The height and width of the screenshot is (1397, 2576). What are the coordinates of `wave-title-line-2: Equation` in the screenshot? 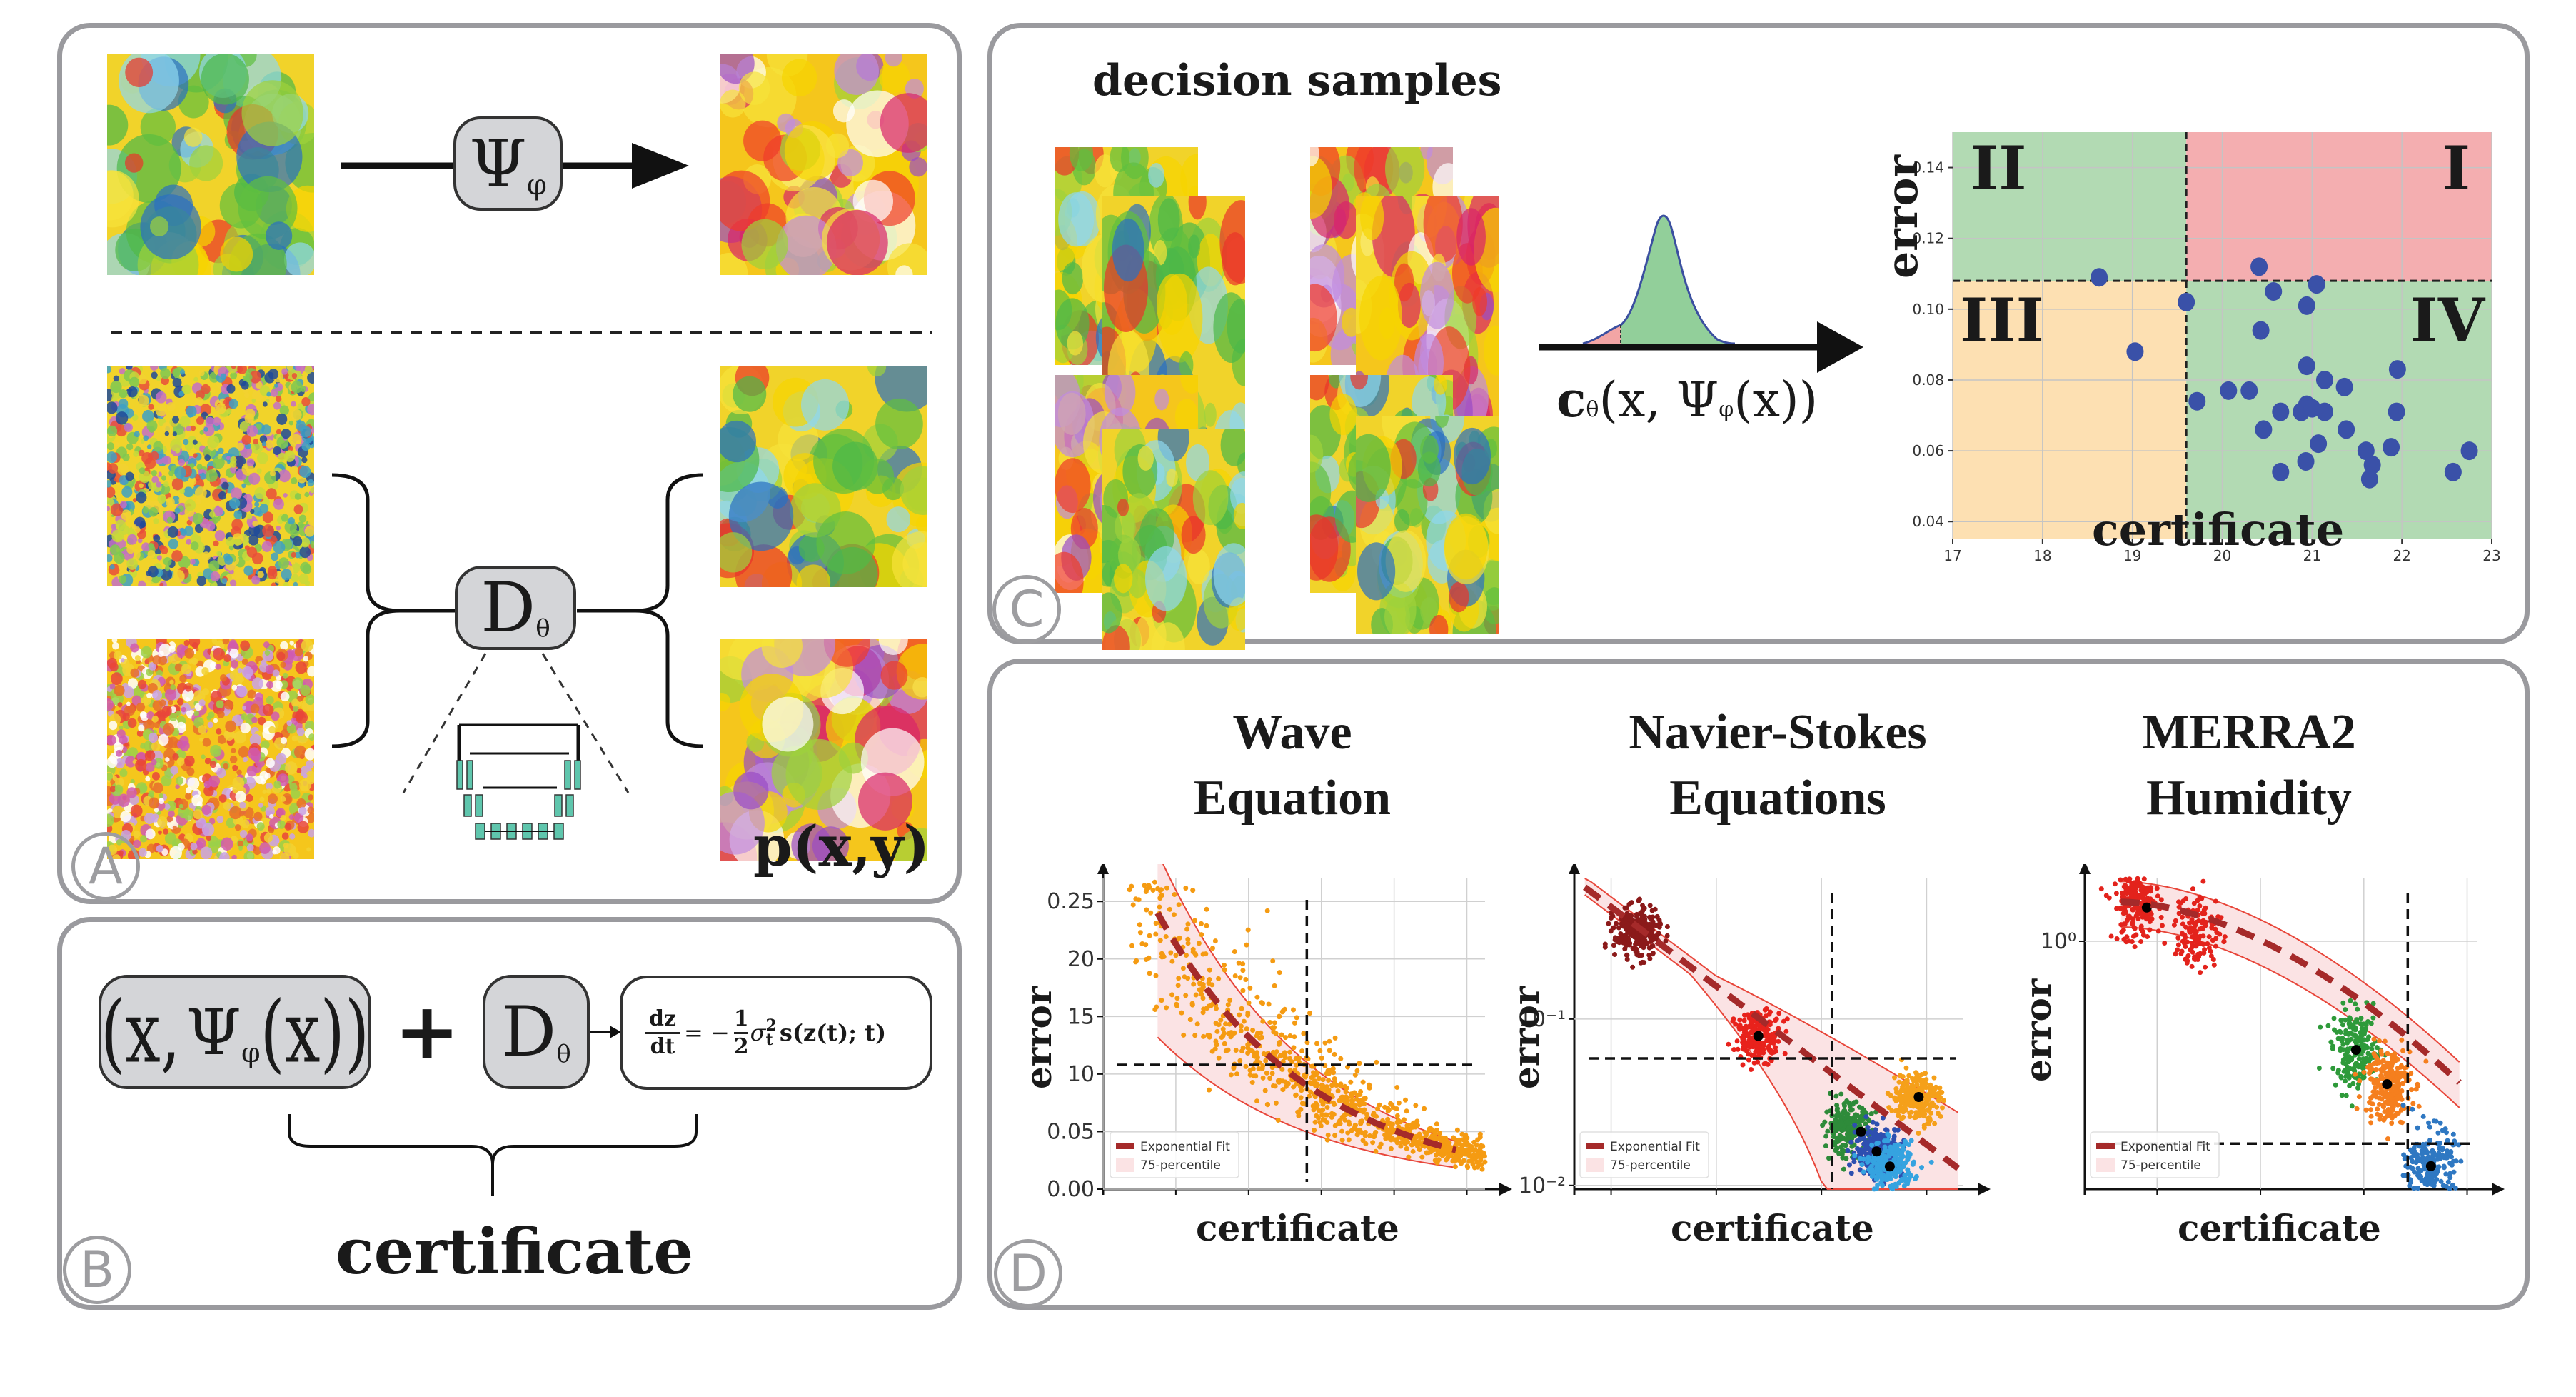 It's located at (1292, 798).